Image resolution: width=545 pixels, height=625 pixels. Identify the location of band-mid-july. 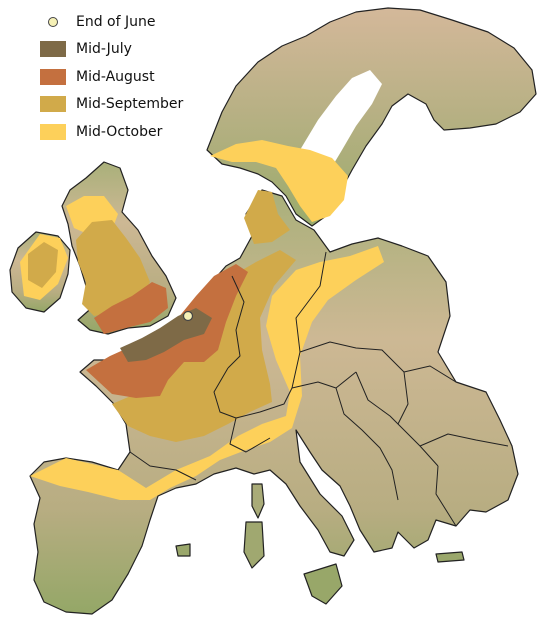
(166, 335).